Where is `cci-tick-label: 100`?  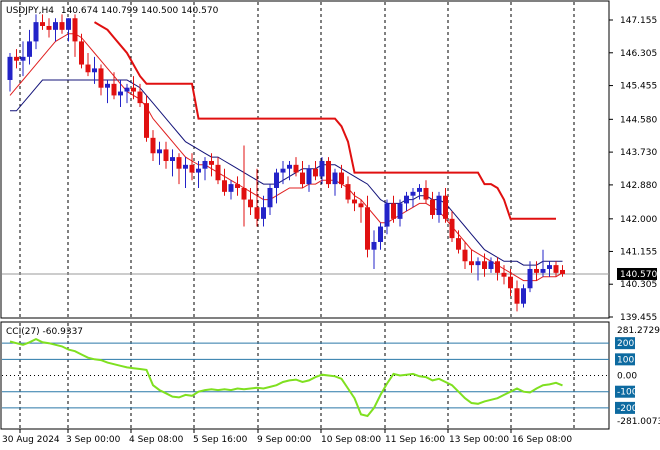
cci-tick-label: 100 is located at coordinates (625, 360).